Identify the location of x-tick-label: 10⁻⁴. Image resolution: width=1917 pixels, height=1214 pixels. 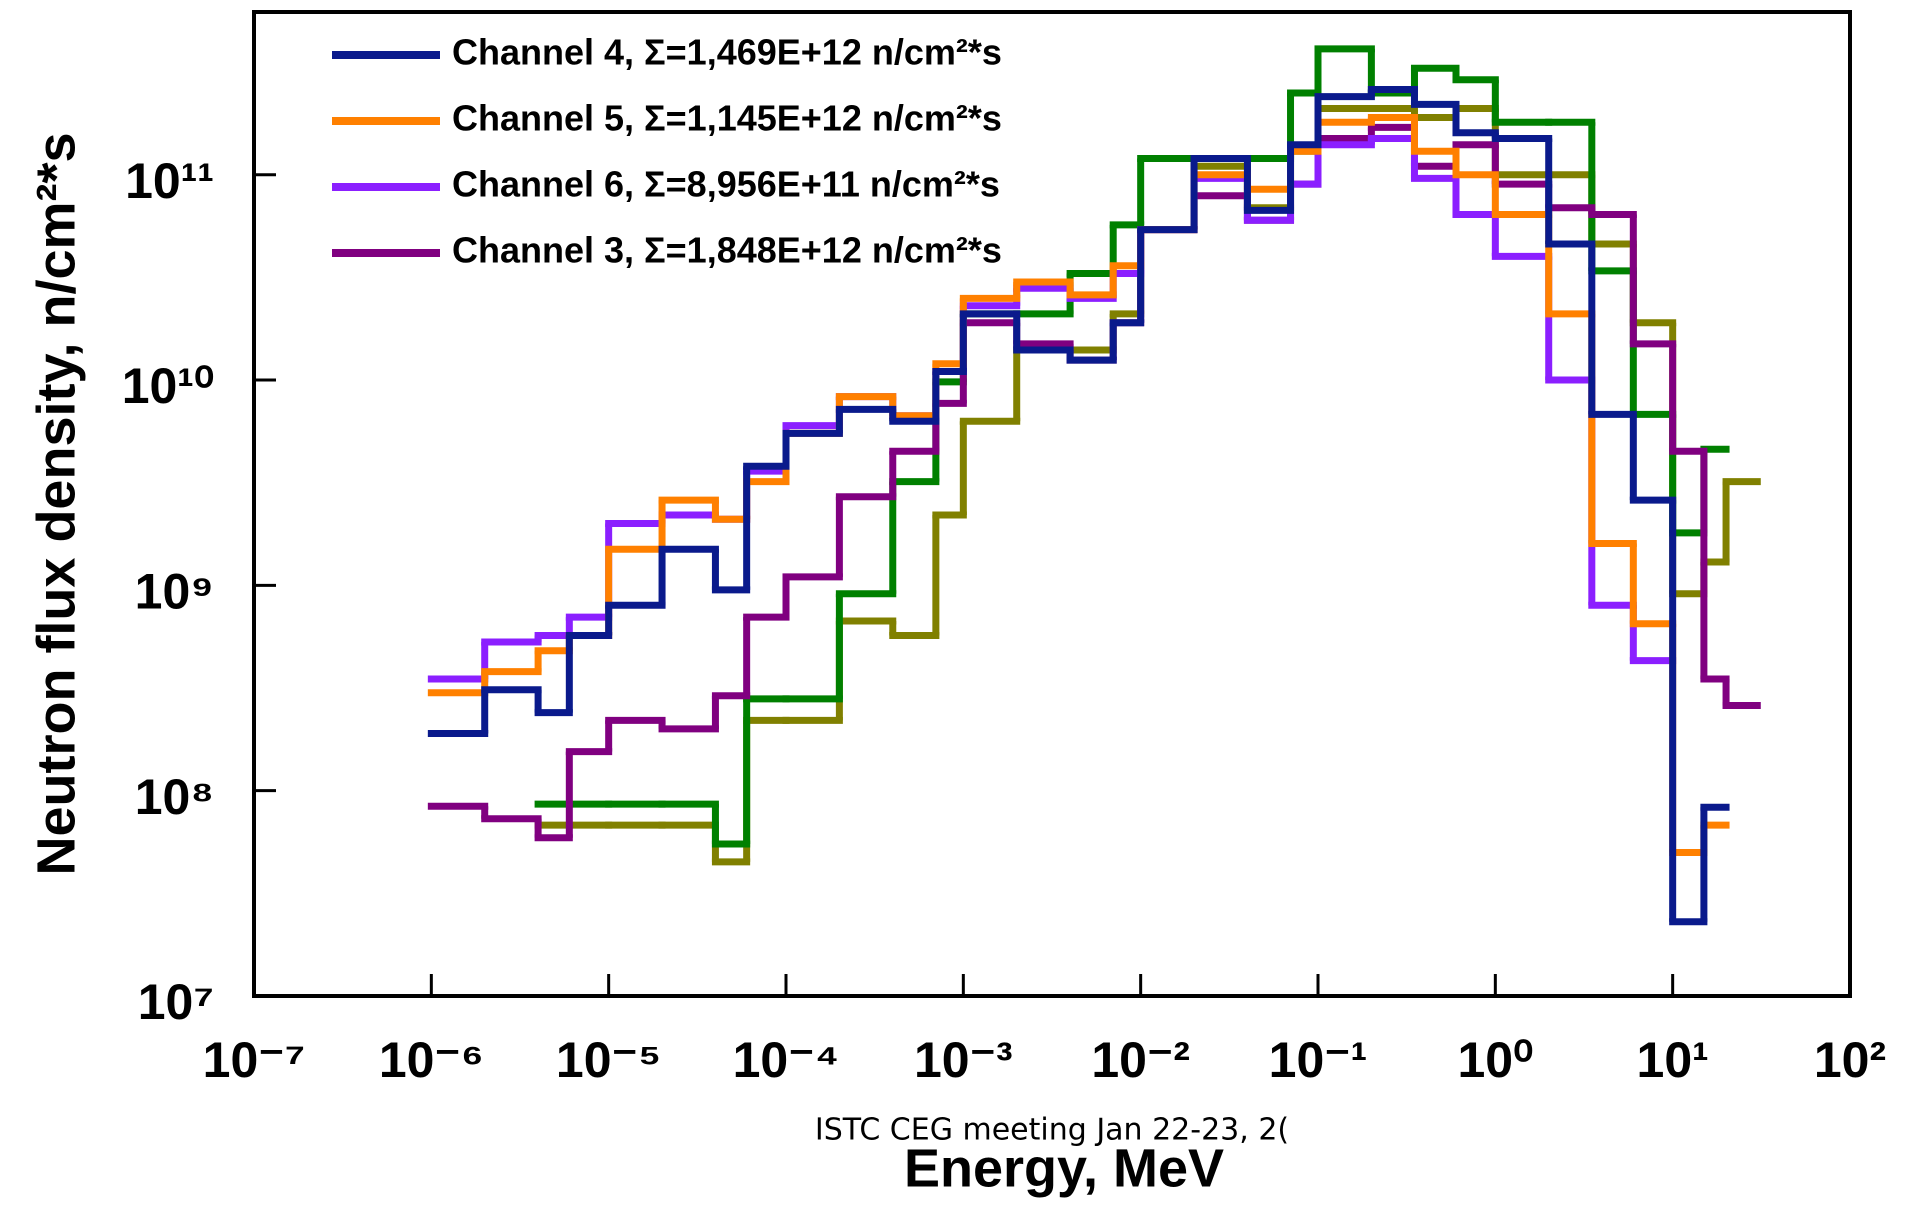
(786, 1060).